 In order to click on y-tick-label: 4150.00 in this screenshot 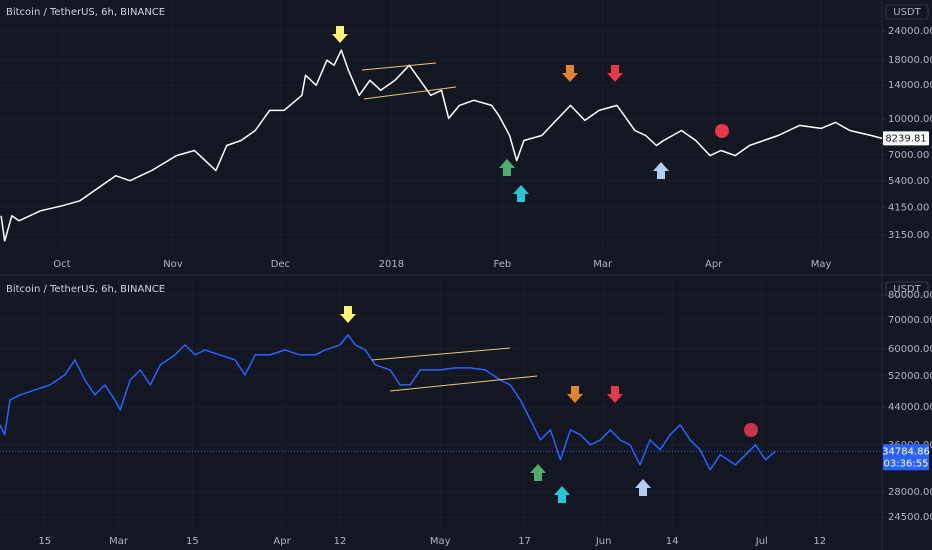, I will do `click(908, 207)`.